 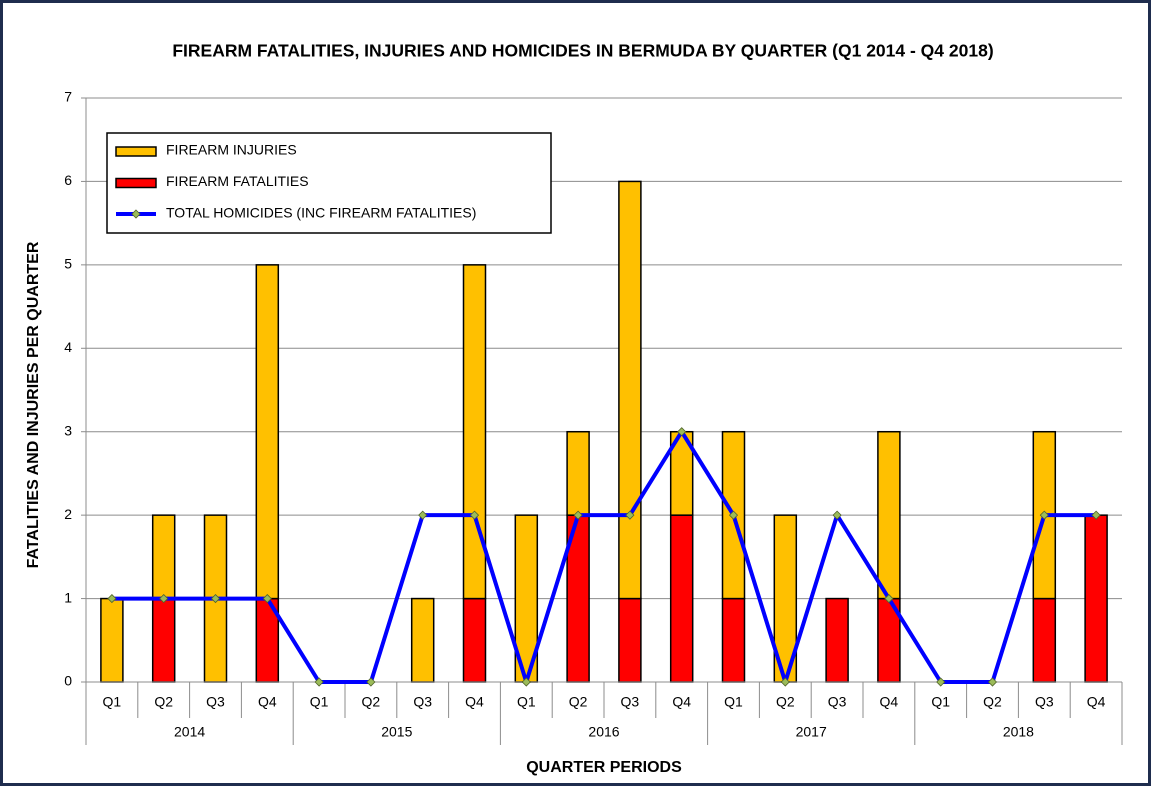 What do you see at coordinates (604, 767) in the screenshot?
I see `x-axis-title: QUARTER PERIODS` at bounding box center [604, 767].